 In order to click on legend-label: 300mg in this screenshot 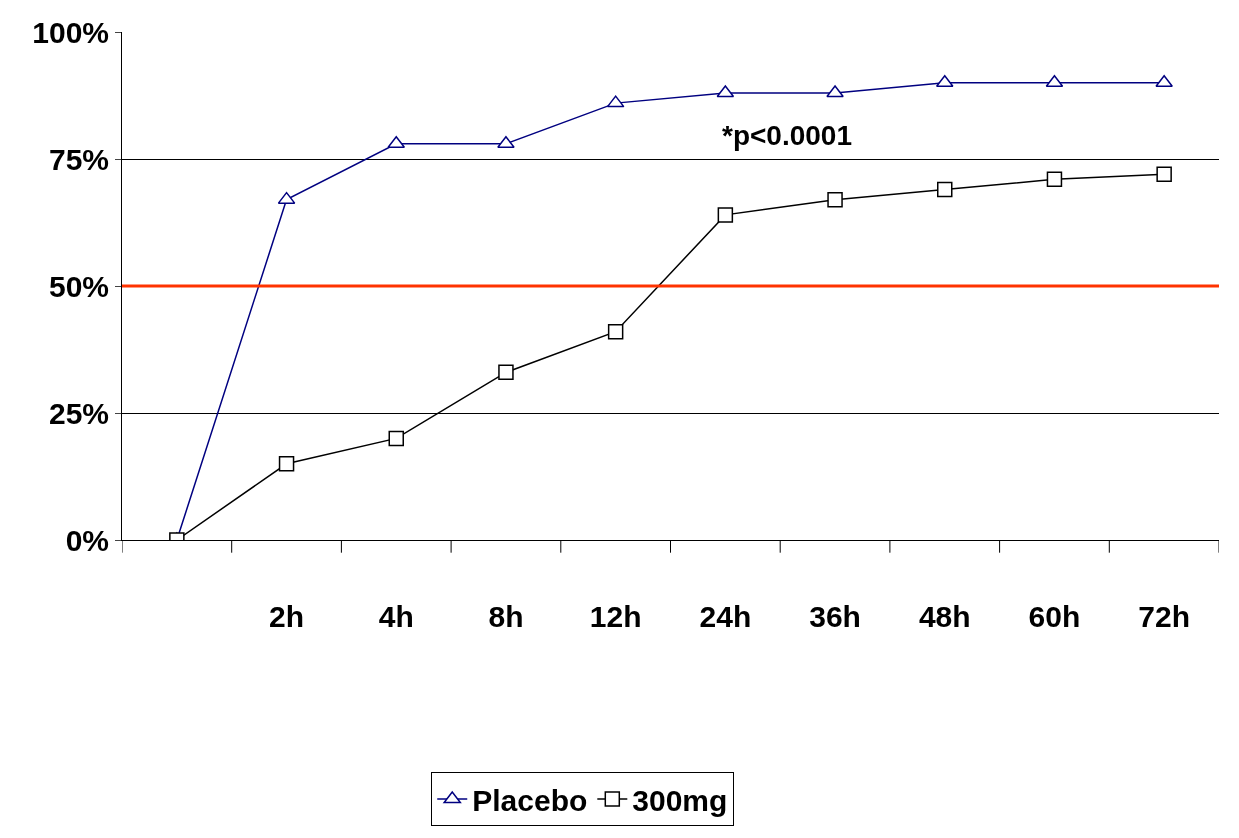, I will do `click(680, 800)`.